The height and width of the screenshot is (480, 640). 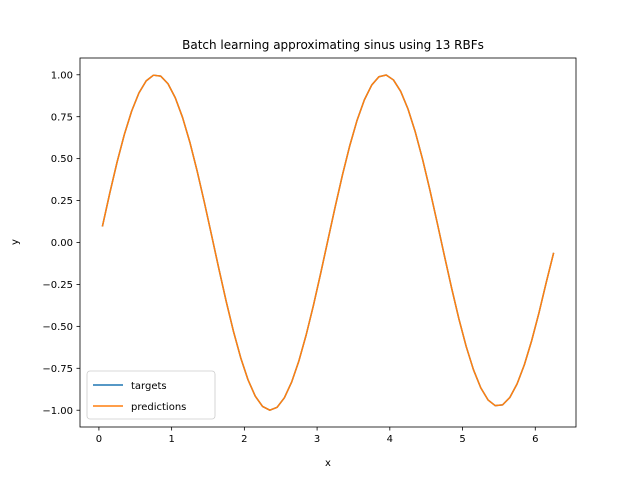 What do you see at coordinates (15, 242) in the screenshot?
I see `y-axis-label: y` at bounding box center [15, 242].